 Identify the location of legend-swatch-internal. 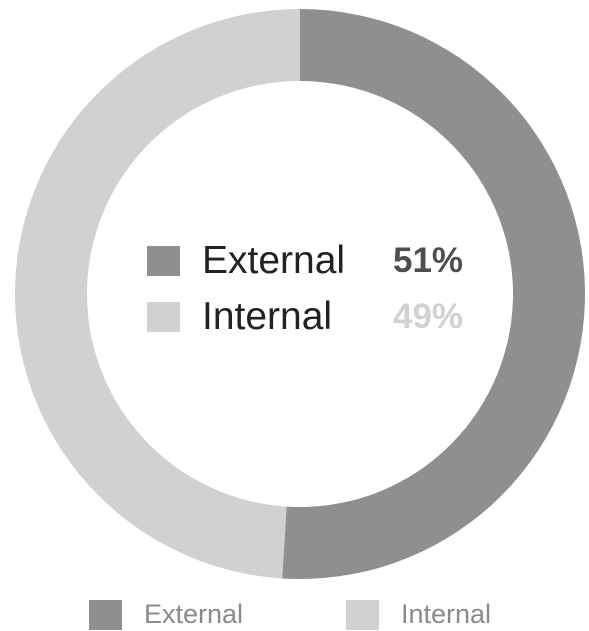
(362, 615).